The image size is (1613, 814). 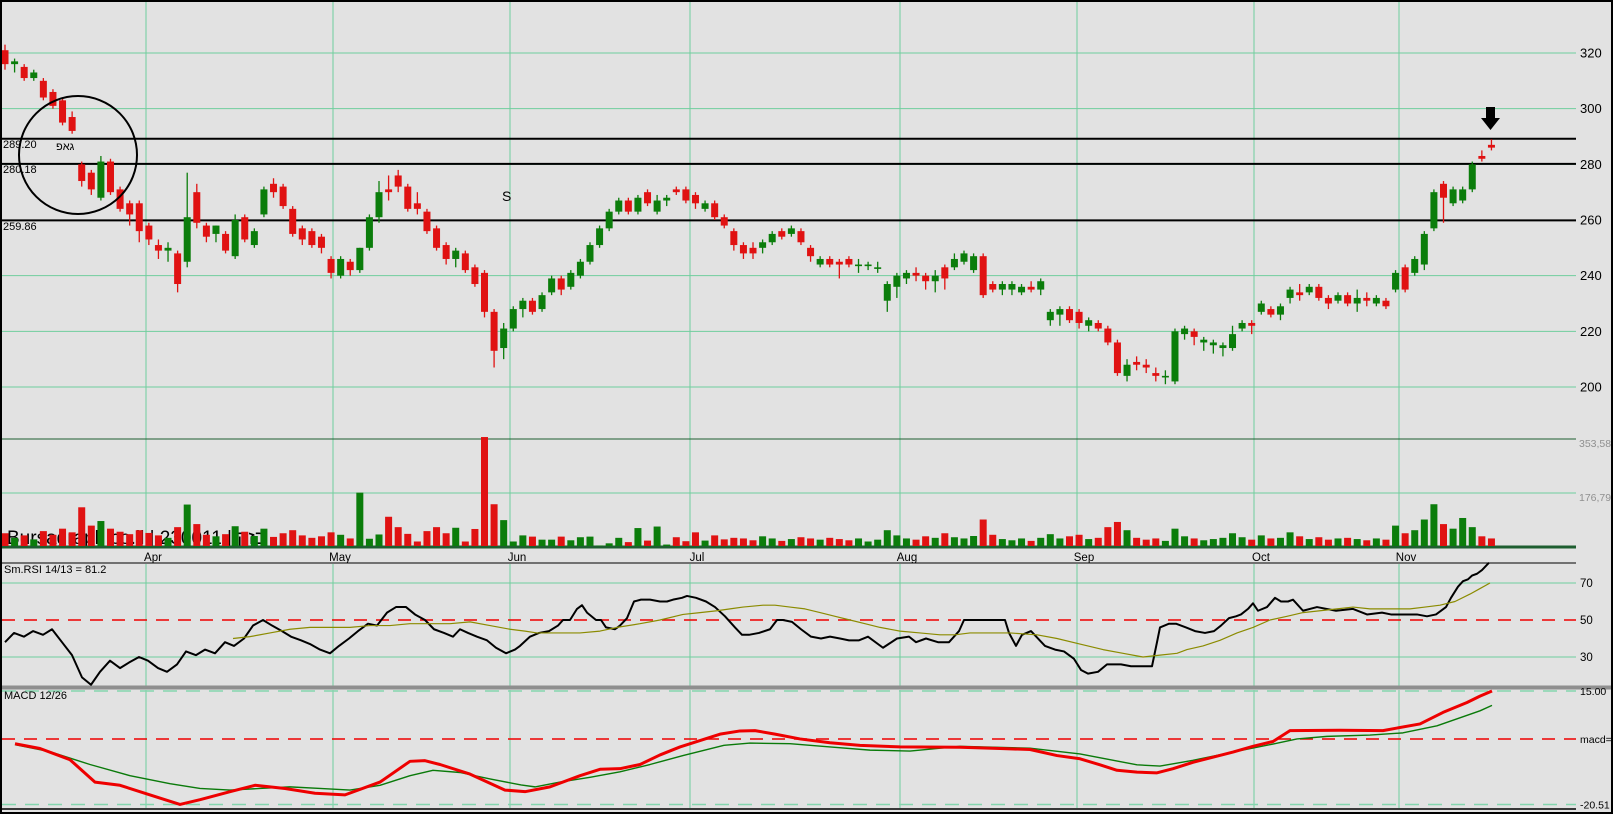 I want to click on macd-tick-label: 15.00, so click(x=1593, y=692).